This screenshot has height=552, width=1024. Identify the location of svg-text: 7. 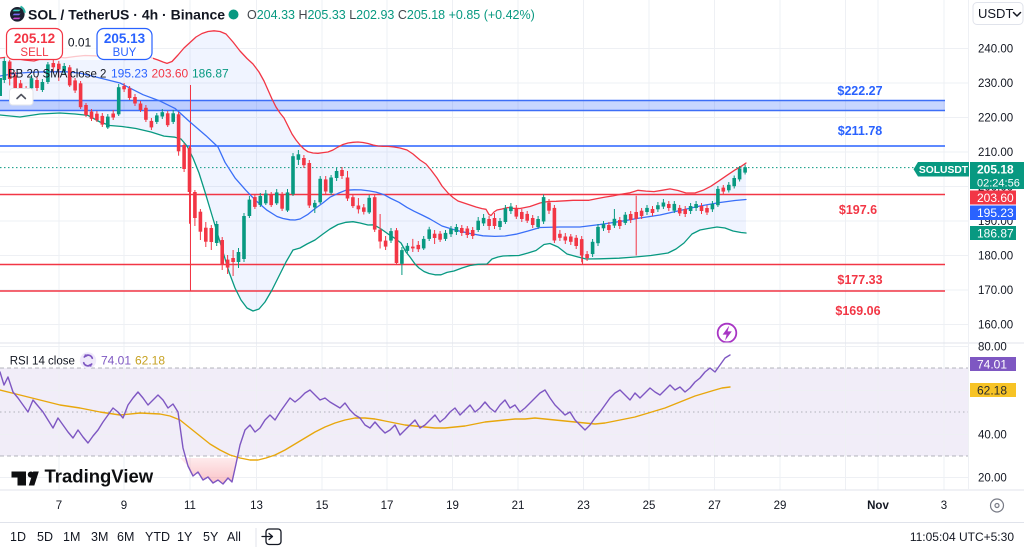
(59, 506).